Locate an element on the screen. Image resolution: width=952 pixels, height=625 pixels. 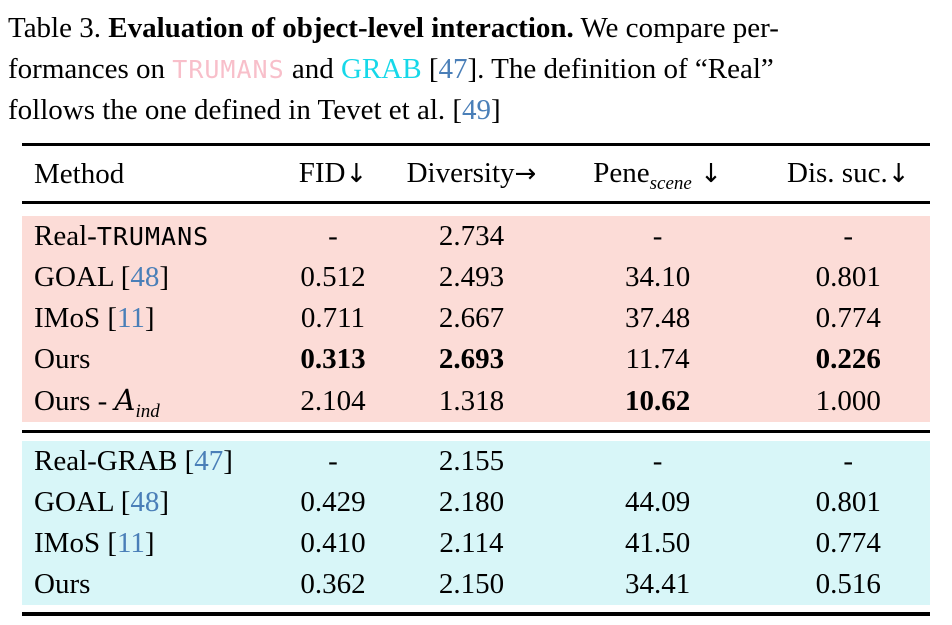
diversity-cell: 2.114 is located at coordinates (471, 543).